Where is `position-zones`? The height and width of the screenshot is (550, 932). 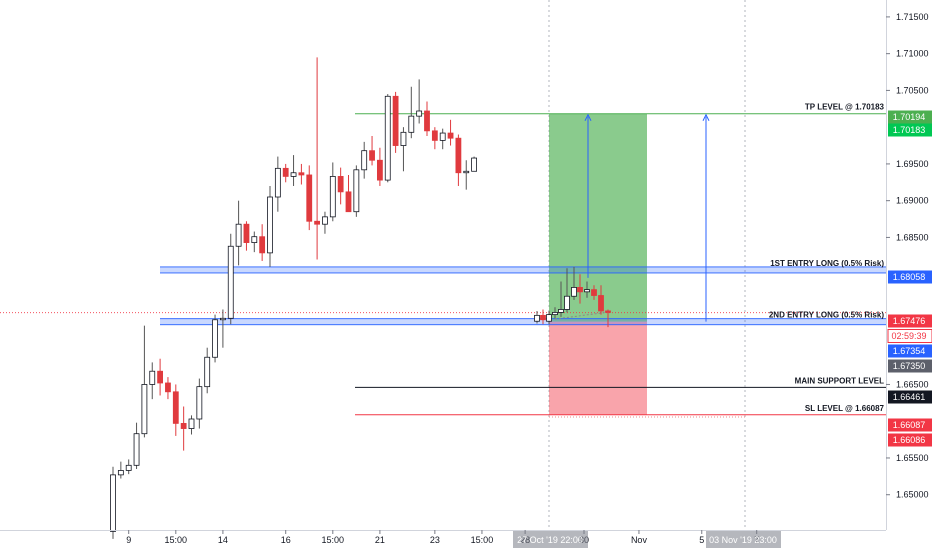 position-zones is located at coordinates (647, 265).